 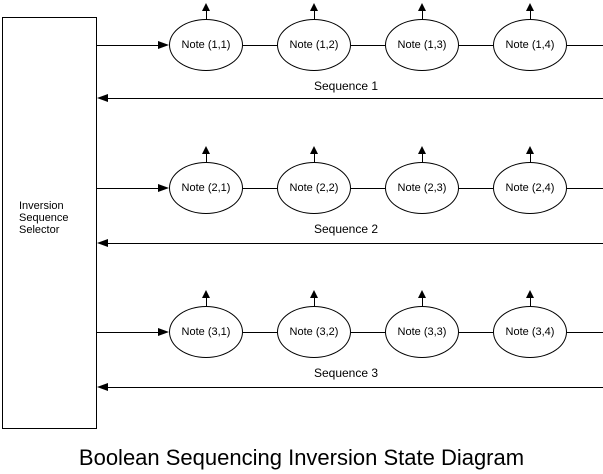 I want to click on note-ellipse: Note (3,4), so click(x=530, y=332).